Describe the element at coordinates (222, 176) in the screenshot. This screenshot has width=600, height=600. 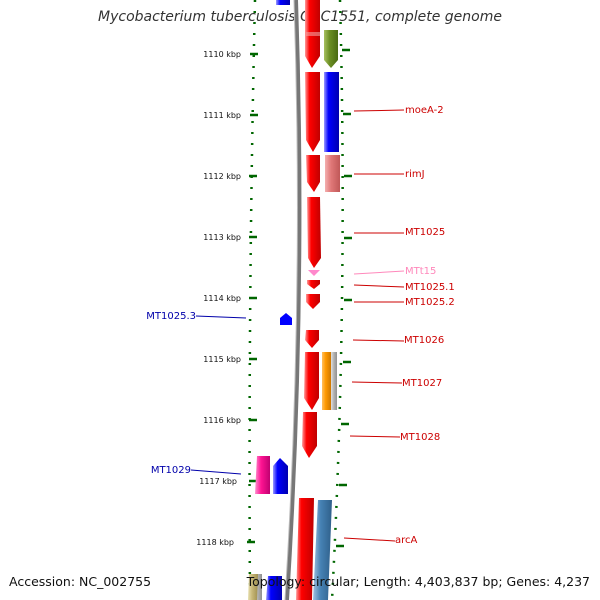
I see `tick-label: 1112 kbp` at that location.